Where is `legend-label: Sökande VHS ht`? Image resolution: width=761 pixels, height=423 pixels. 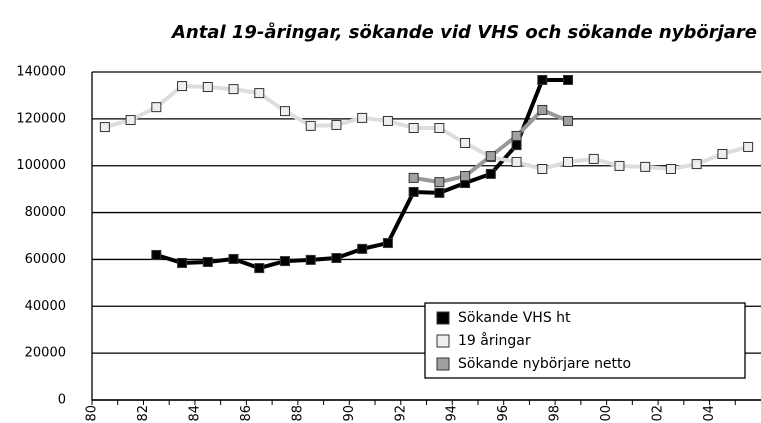 legend-label: Sökande VHS ht is located at coordinates (514, 318).